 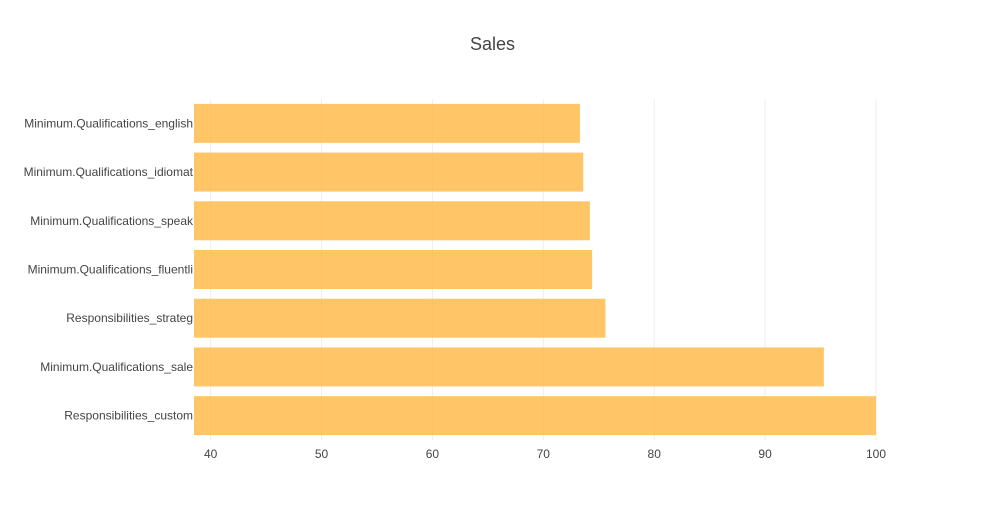 I want to click on x-tick-label-100: 100, so click(x=876, y=454).